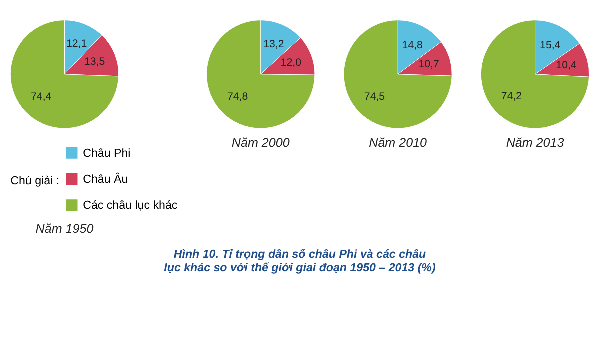 This screenshot has width=600, height=360. What do you see at coordinates (41, 96) in the screenshot?
I see `data-label: 74,4` at bounding box center [41, 96].